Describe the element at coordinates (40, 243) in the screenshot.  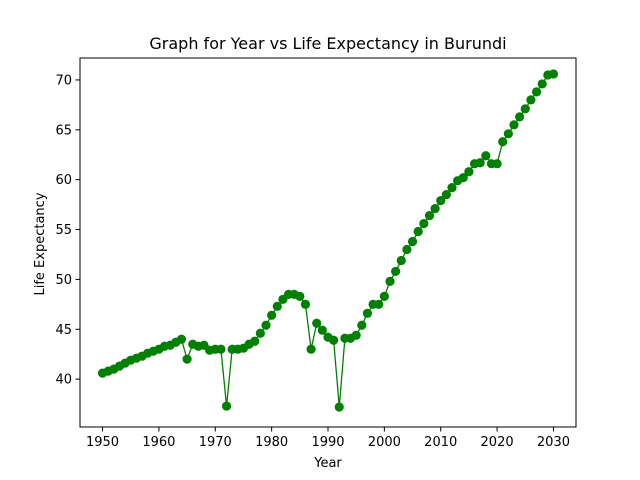
I see `y-axis-label: Life Expectancy` at that location.